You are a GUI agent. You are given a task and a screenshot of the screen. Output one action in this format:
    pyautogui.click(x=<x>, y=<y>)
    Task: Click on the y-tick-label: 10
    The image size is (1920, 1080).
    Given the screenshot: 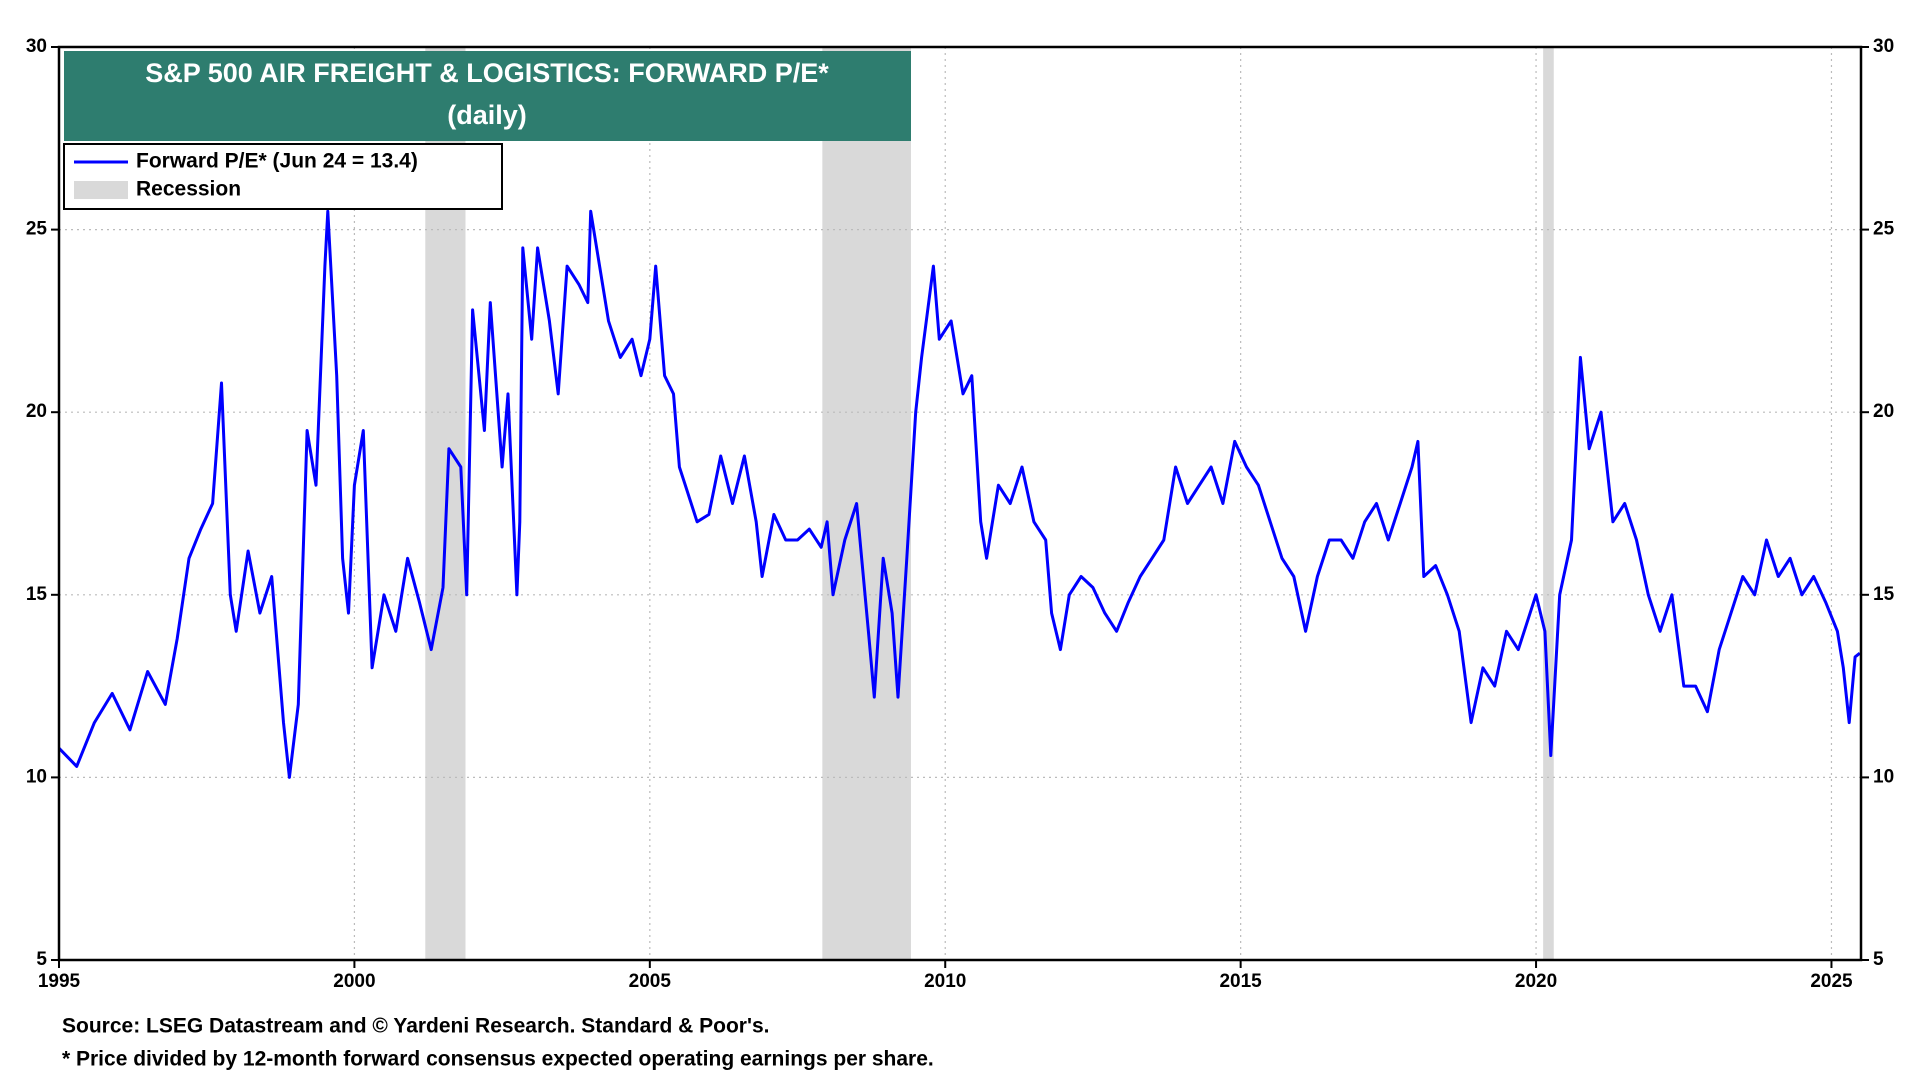 What is the action you would take?
    pyautogui.click(x=36, y=776)
    